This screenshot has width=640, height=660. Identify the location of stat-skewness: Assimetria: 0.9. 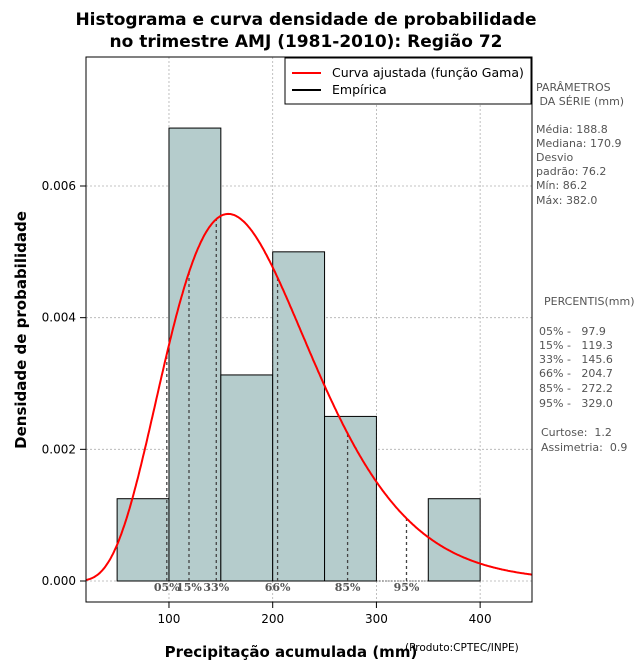
(584, 447).